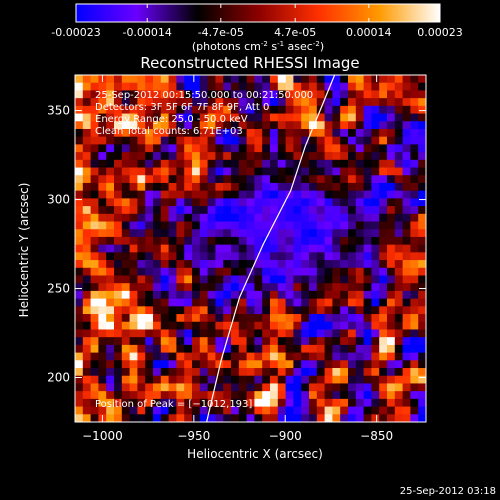  I want to click on x-tick-label: −850, so click(376, 436).